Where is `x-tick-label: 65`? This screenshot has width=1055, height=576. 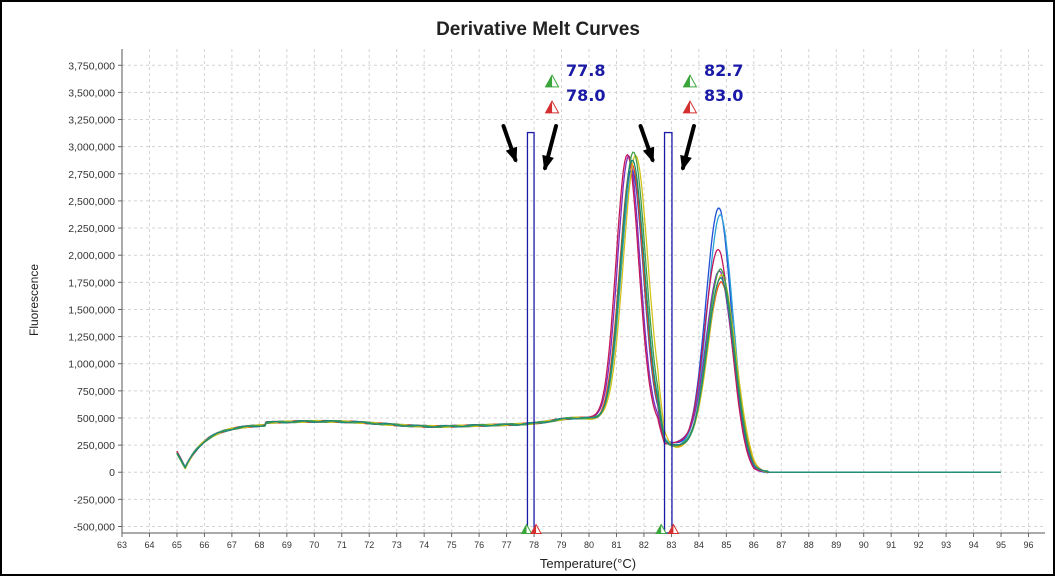 x-tick-label: 65 is located at coordinates (177, 545).